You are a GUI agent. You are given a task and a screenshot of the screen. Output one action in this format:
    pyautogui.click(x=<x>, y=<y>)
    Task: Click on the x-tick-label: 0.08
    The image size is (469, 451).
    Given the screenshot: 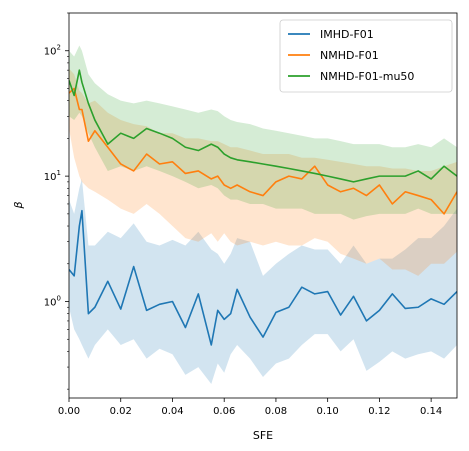 What is the action you would take?
    pyautogui.click(x=276, y=411)
    